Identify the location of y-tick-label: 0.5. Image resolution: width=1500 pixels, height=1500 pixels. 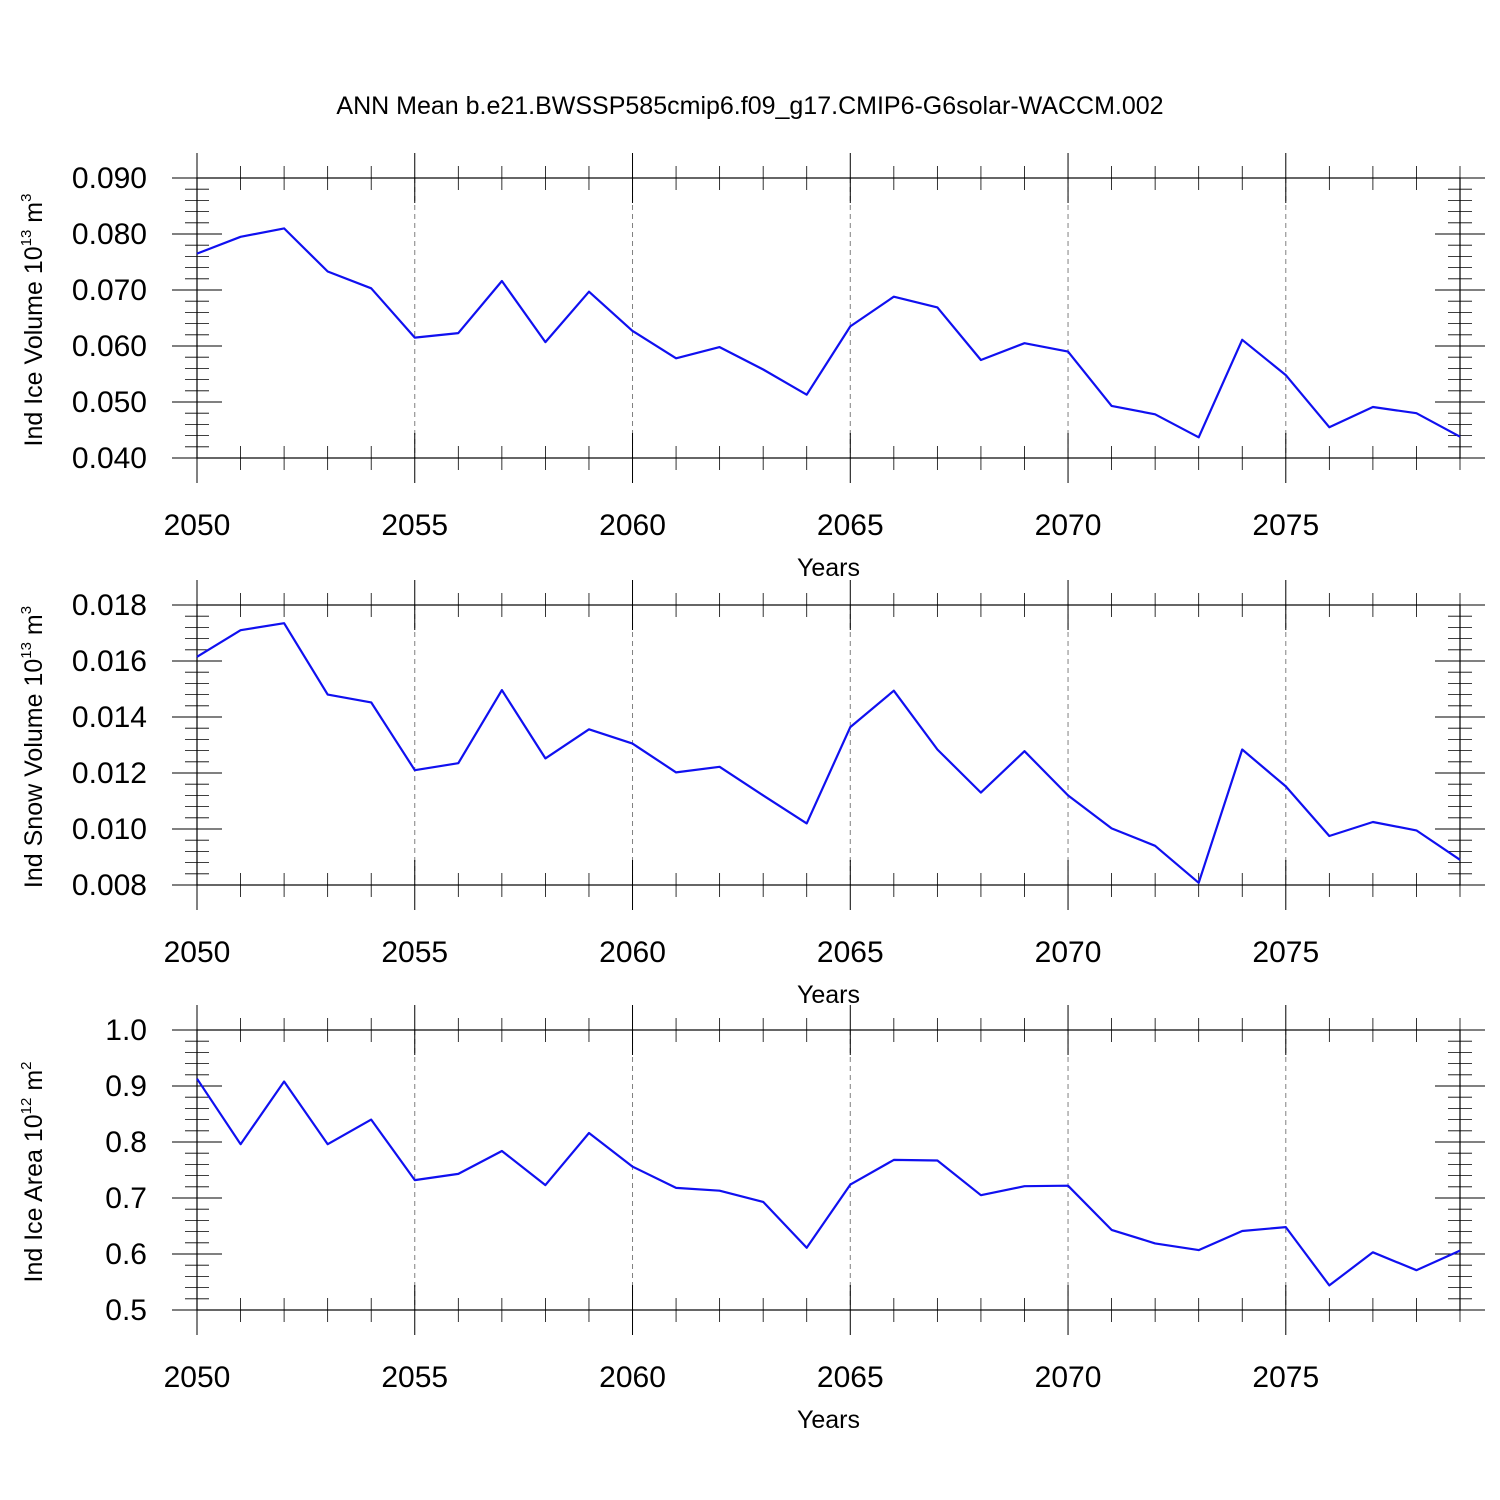
(126, 1310).